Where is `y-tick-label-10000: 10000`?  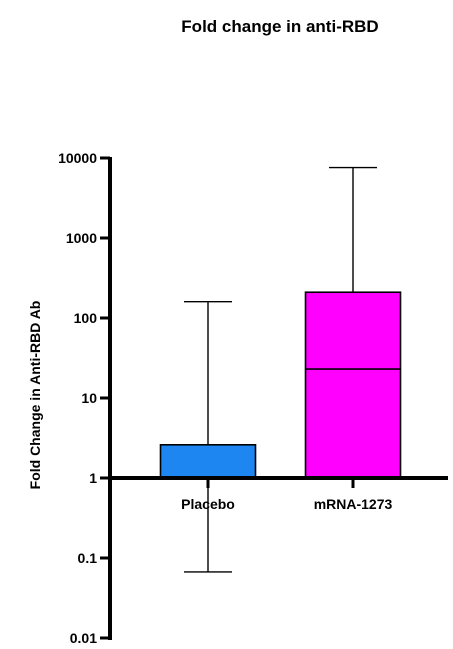
y-tick-label-10000: 10000 is located at coordinates (77, 158).